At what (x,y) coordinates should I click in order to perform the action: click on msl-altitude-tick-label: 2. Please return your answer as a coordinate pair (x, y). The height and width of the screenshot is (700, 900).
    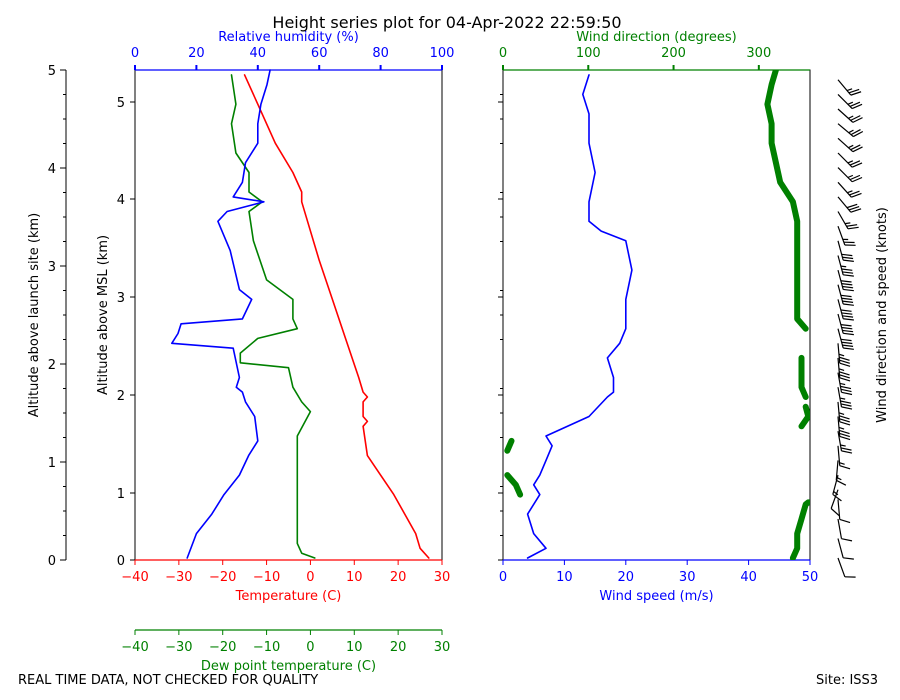
    Looking at the image, I should click on (121, 396).